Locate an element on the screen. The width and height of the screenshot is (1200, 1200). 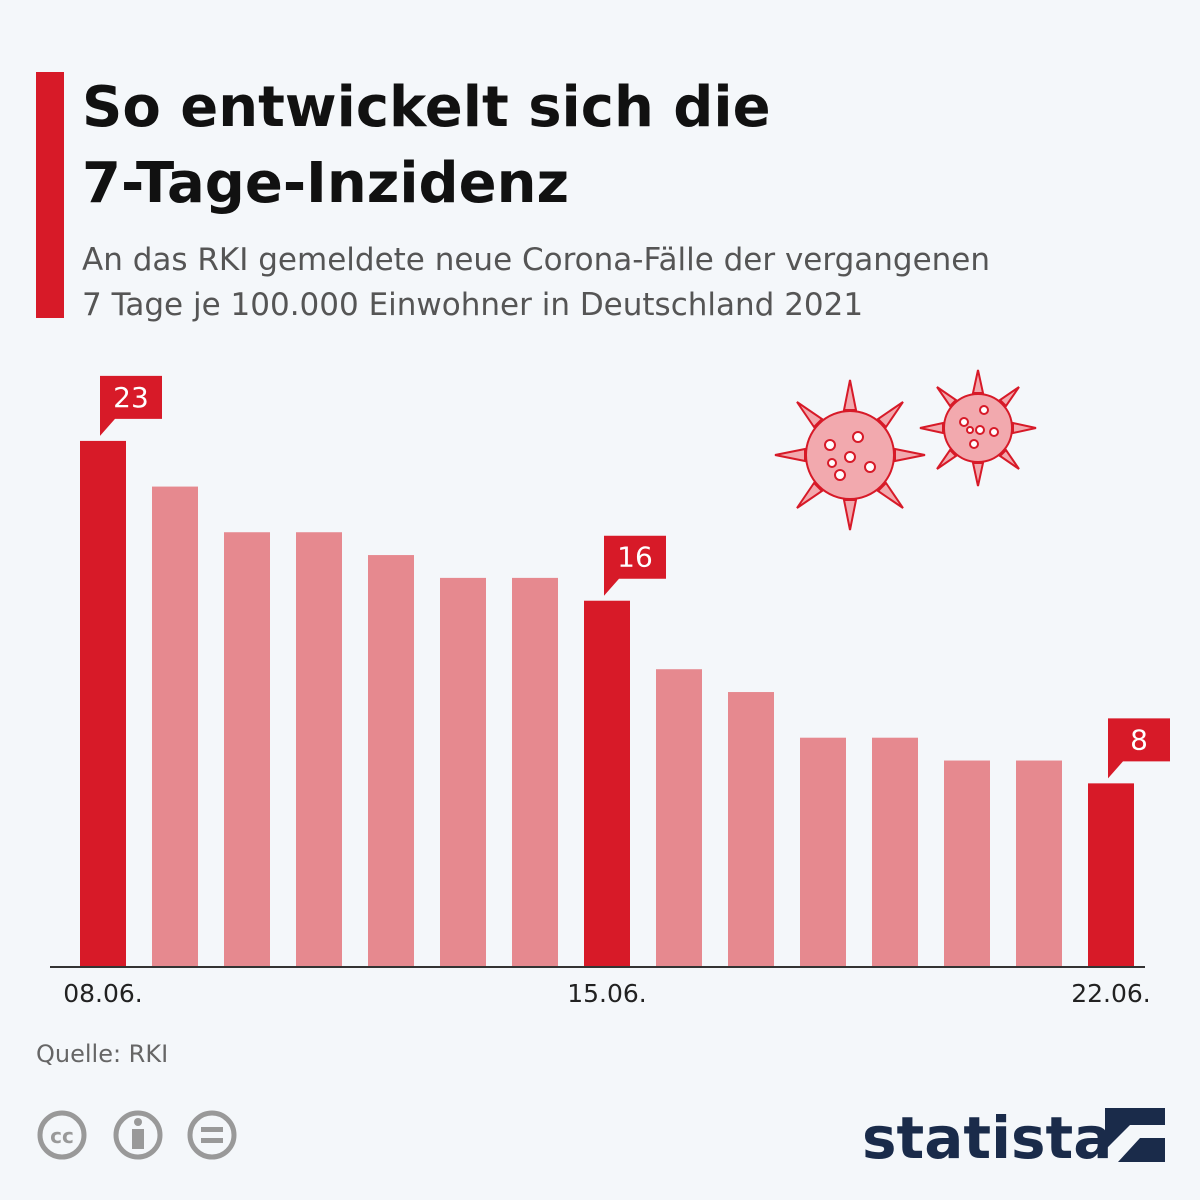
chart-title: 7-Tage-Inzidenz is located at coordinates (325, 183).